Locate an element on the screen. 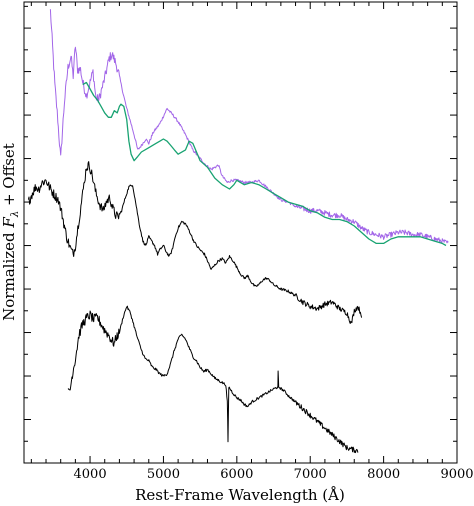  x-tick-label: 4000 is located at coordinates (90, 474).